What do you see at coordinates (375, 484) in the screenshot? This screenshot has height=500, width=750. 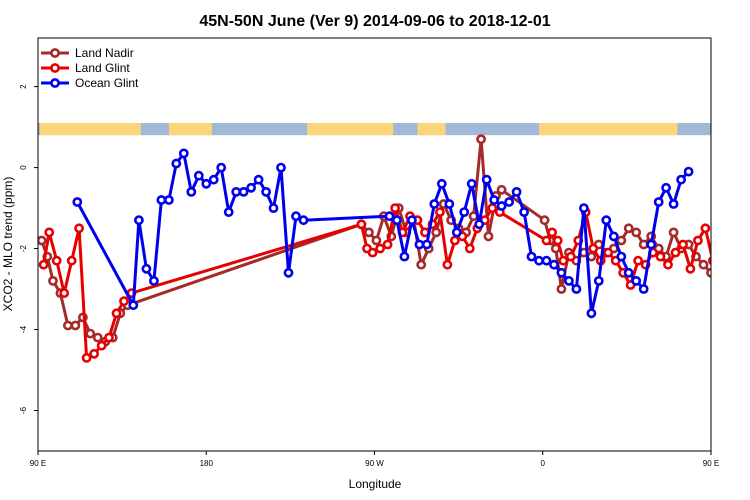 I see `x-axis-label: Longitude` at bounding box center [375, 484].